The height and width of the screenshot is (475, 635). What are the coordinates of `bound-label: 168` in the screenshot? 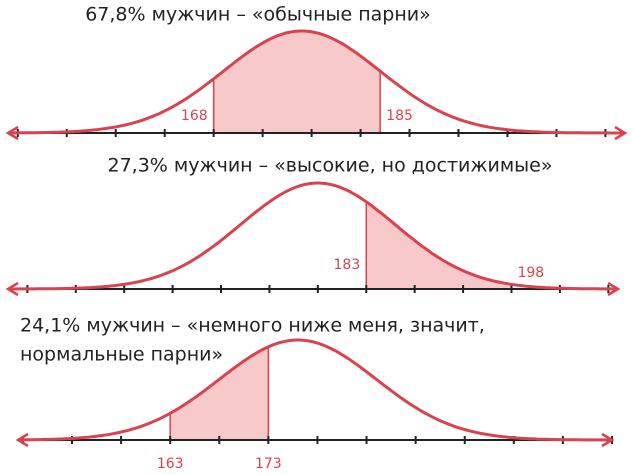 It's located at (194, 116).